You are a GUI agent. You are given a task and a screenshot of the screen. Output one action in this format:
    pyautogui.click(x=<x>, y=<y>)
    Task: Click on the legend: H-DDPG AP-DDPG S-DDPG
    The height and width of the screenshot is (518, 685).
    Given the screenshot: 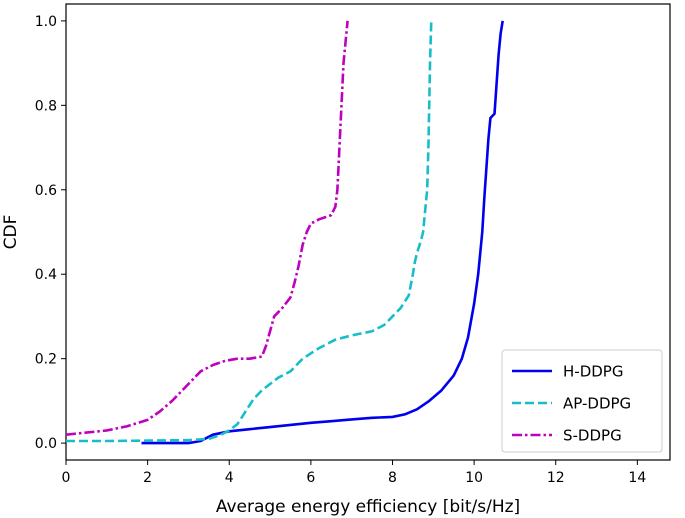 What is the action you would take?
    pyautogui.click(x=582, y=401)
    